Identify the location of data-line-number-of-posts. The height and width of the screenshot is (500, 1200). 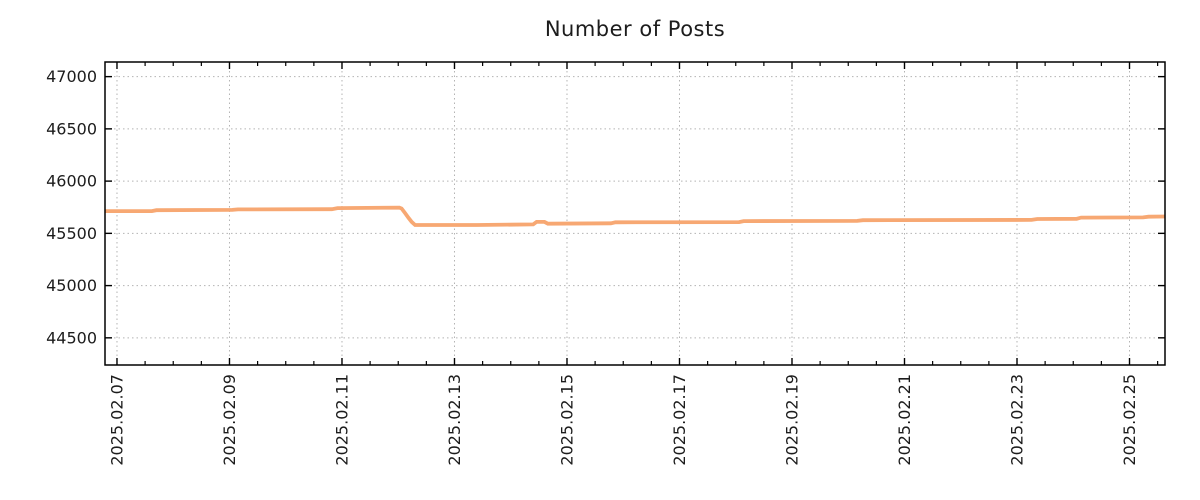
(635, 216).